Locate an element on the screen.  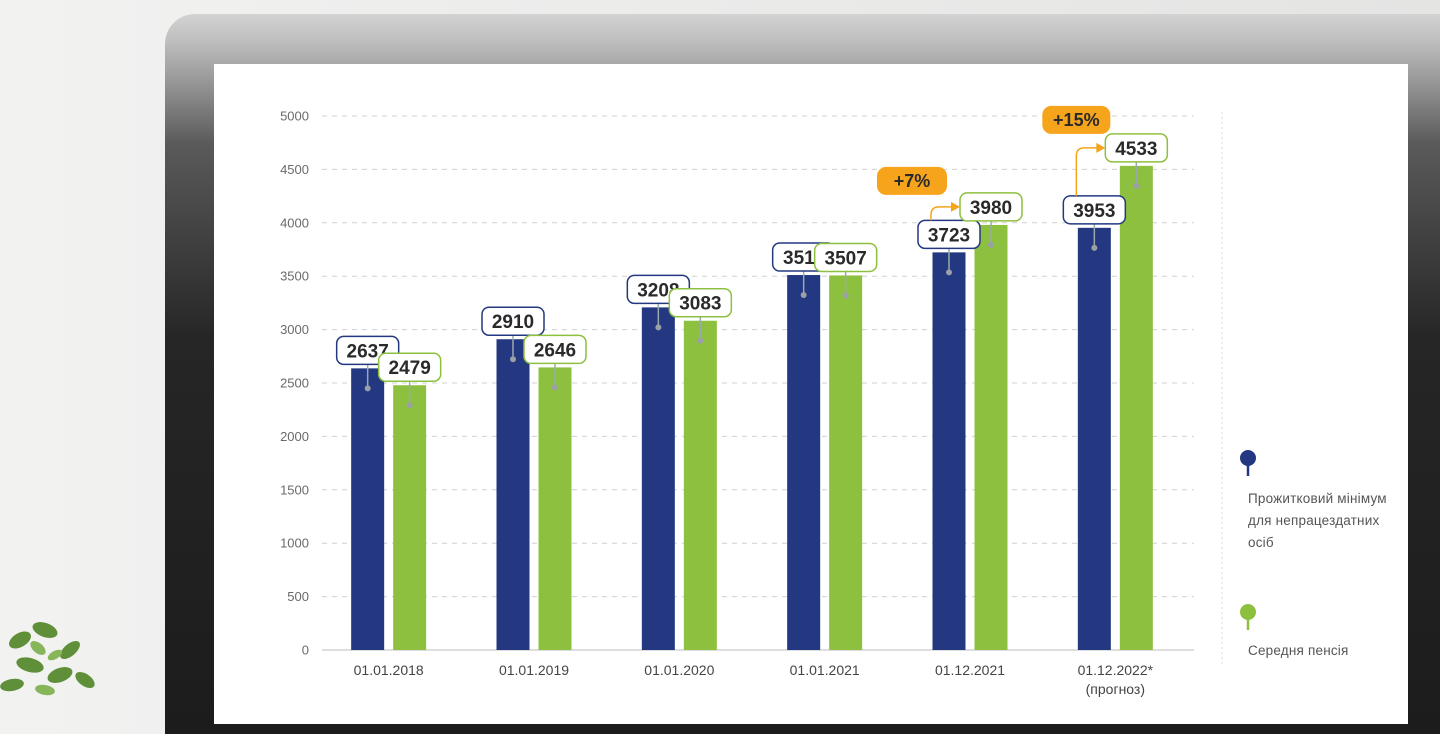
x-tick-label: 01.01.2018 is located at coordinates (389, 670).